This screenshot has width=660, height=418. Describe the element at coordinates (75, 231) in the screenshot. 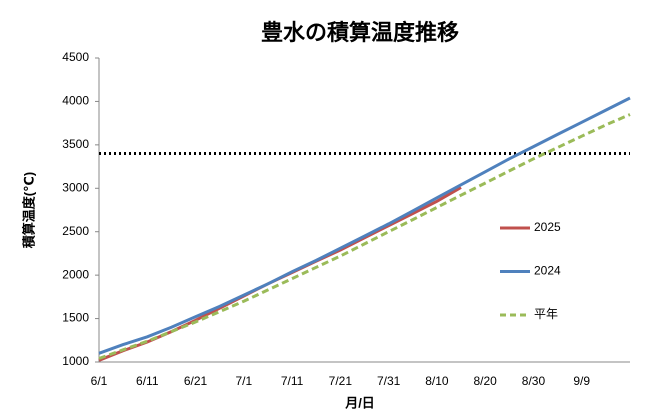

I see `y-tick-label: 2500` at that location.